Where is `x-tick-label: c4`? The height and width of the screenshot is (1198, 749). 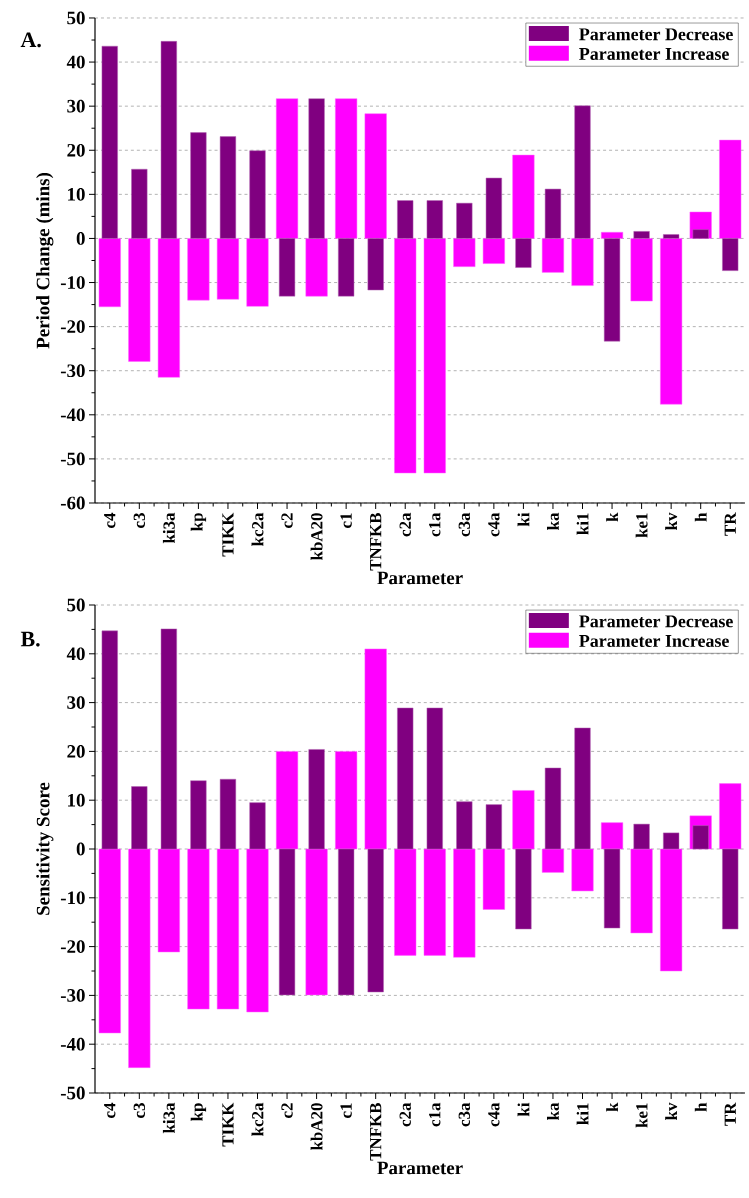
x-tick-label: c4 is located at coordinates (110, 520).